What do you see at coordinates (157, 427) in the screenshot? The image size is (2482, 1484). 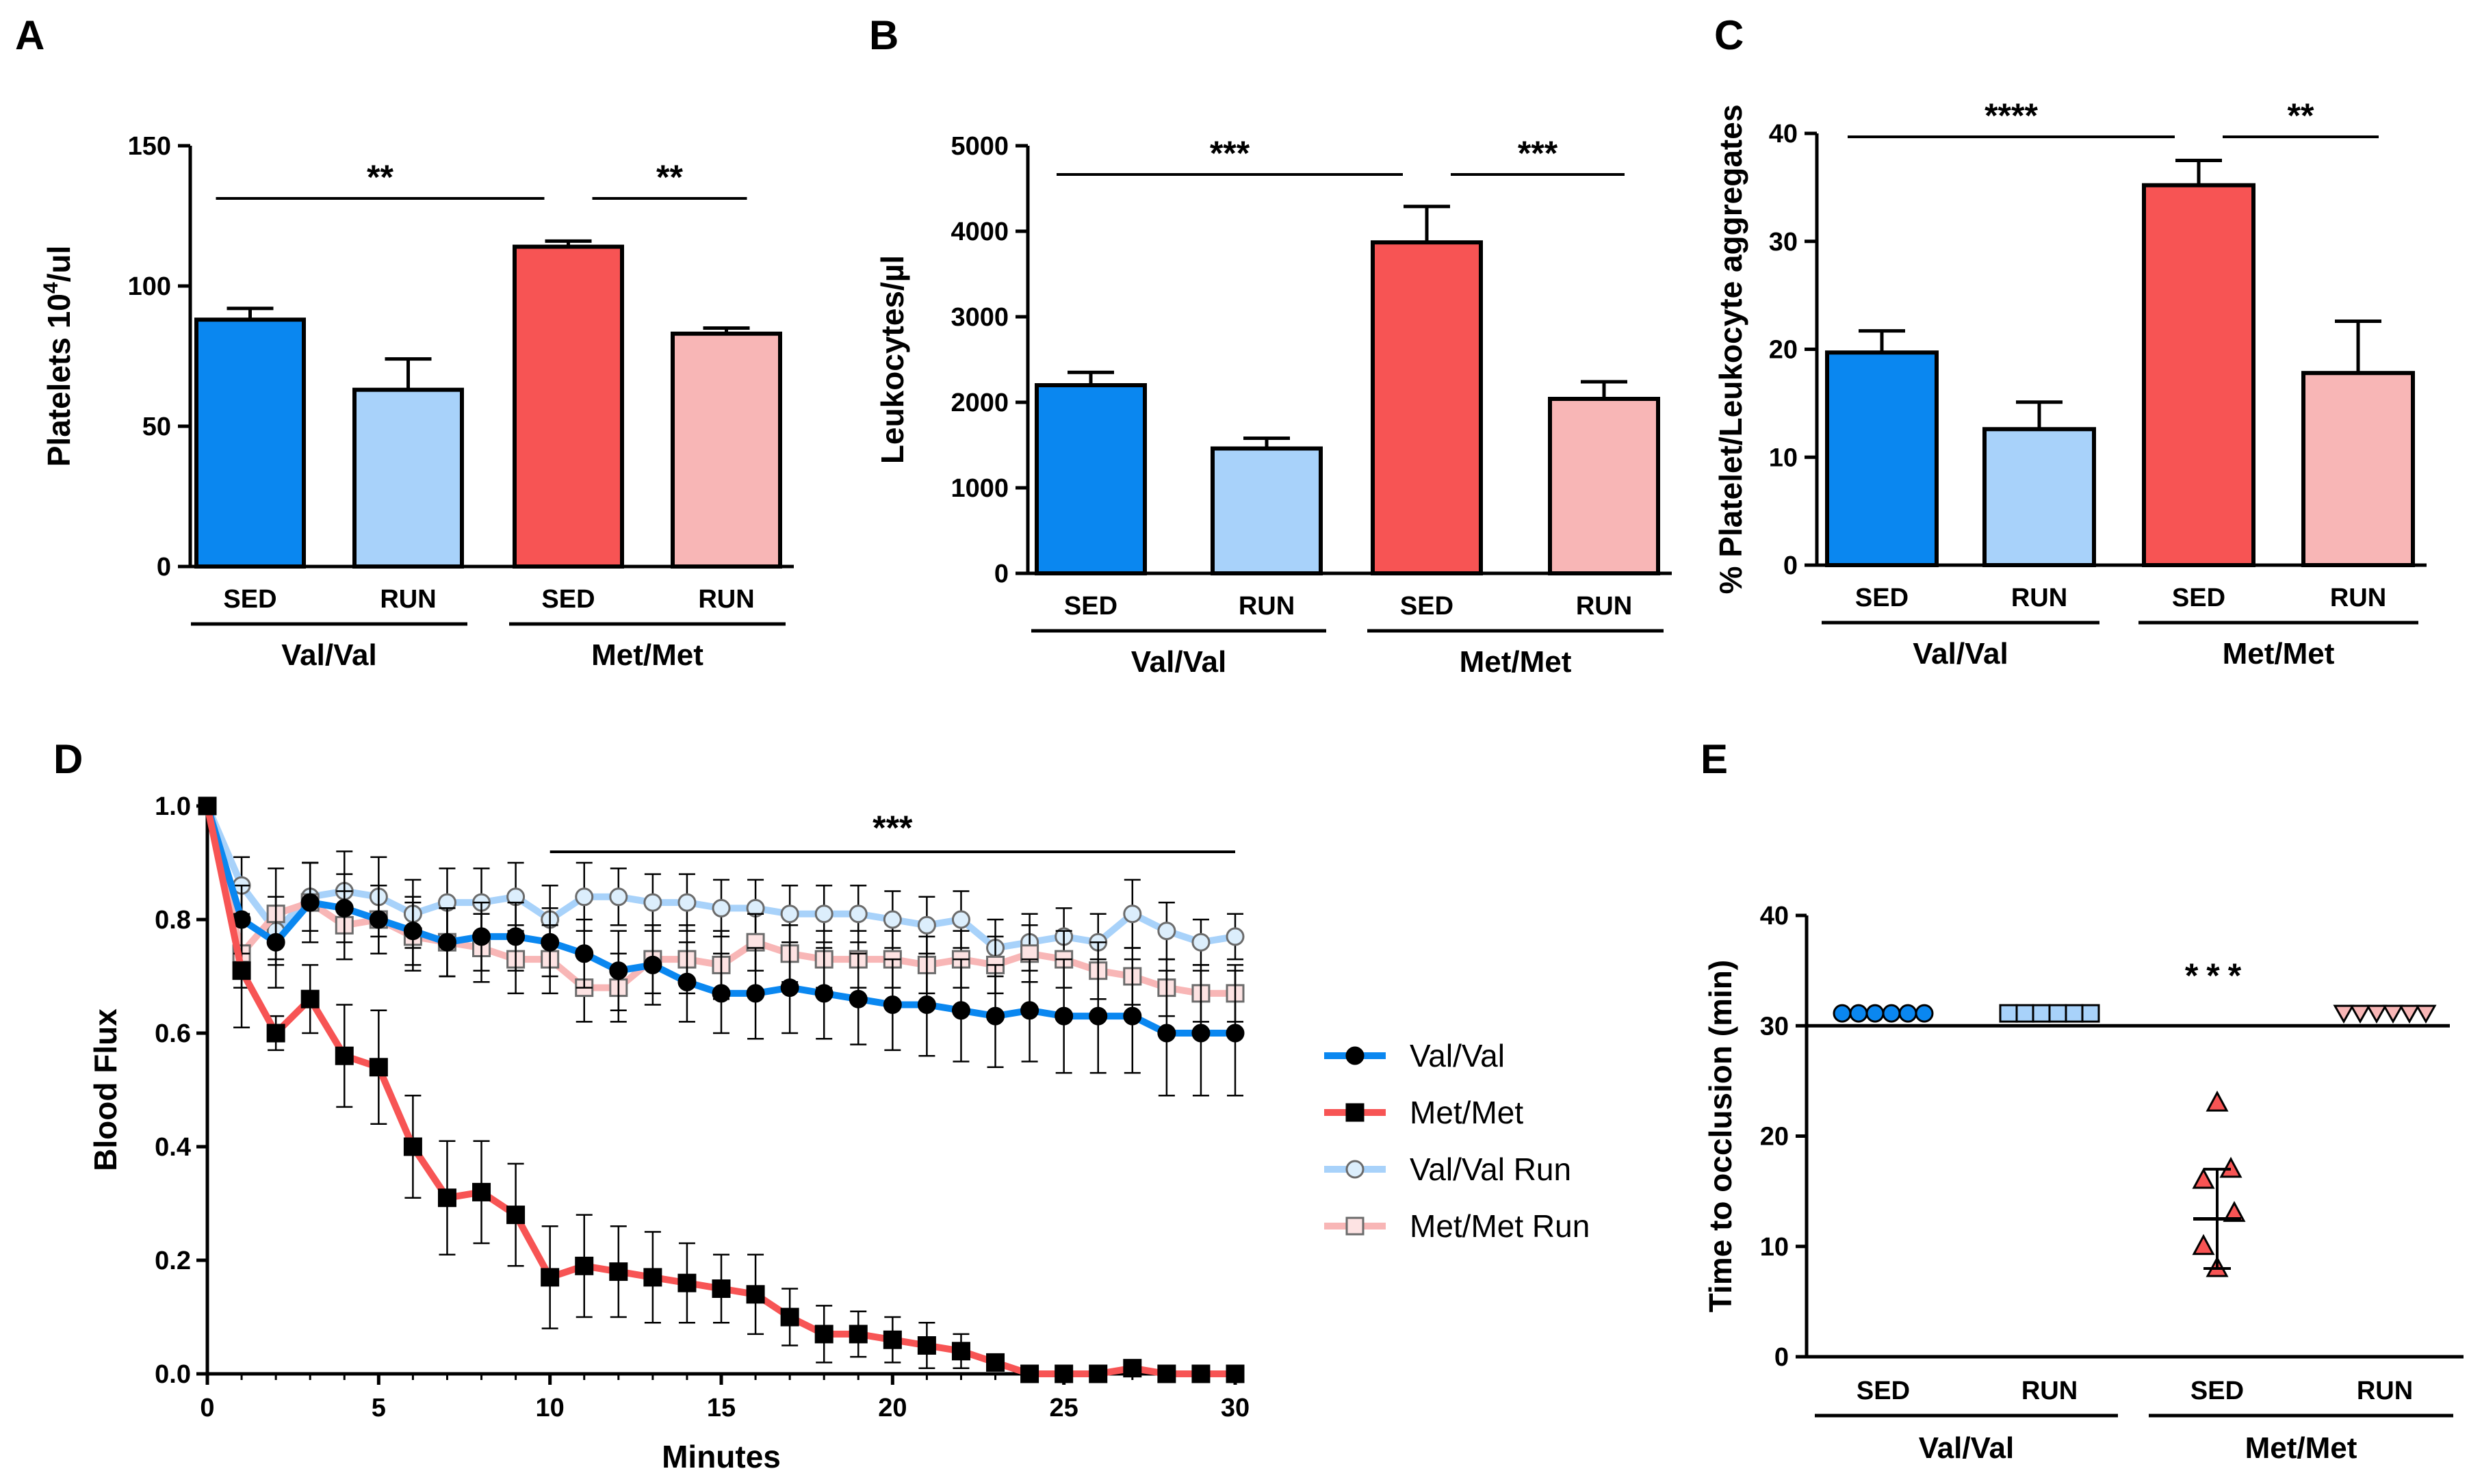 I see `panel-a-y-tick-label: 50` at bounding box center [157, 427].